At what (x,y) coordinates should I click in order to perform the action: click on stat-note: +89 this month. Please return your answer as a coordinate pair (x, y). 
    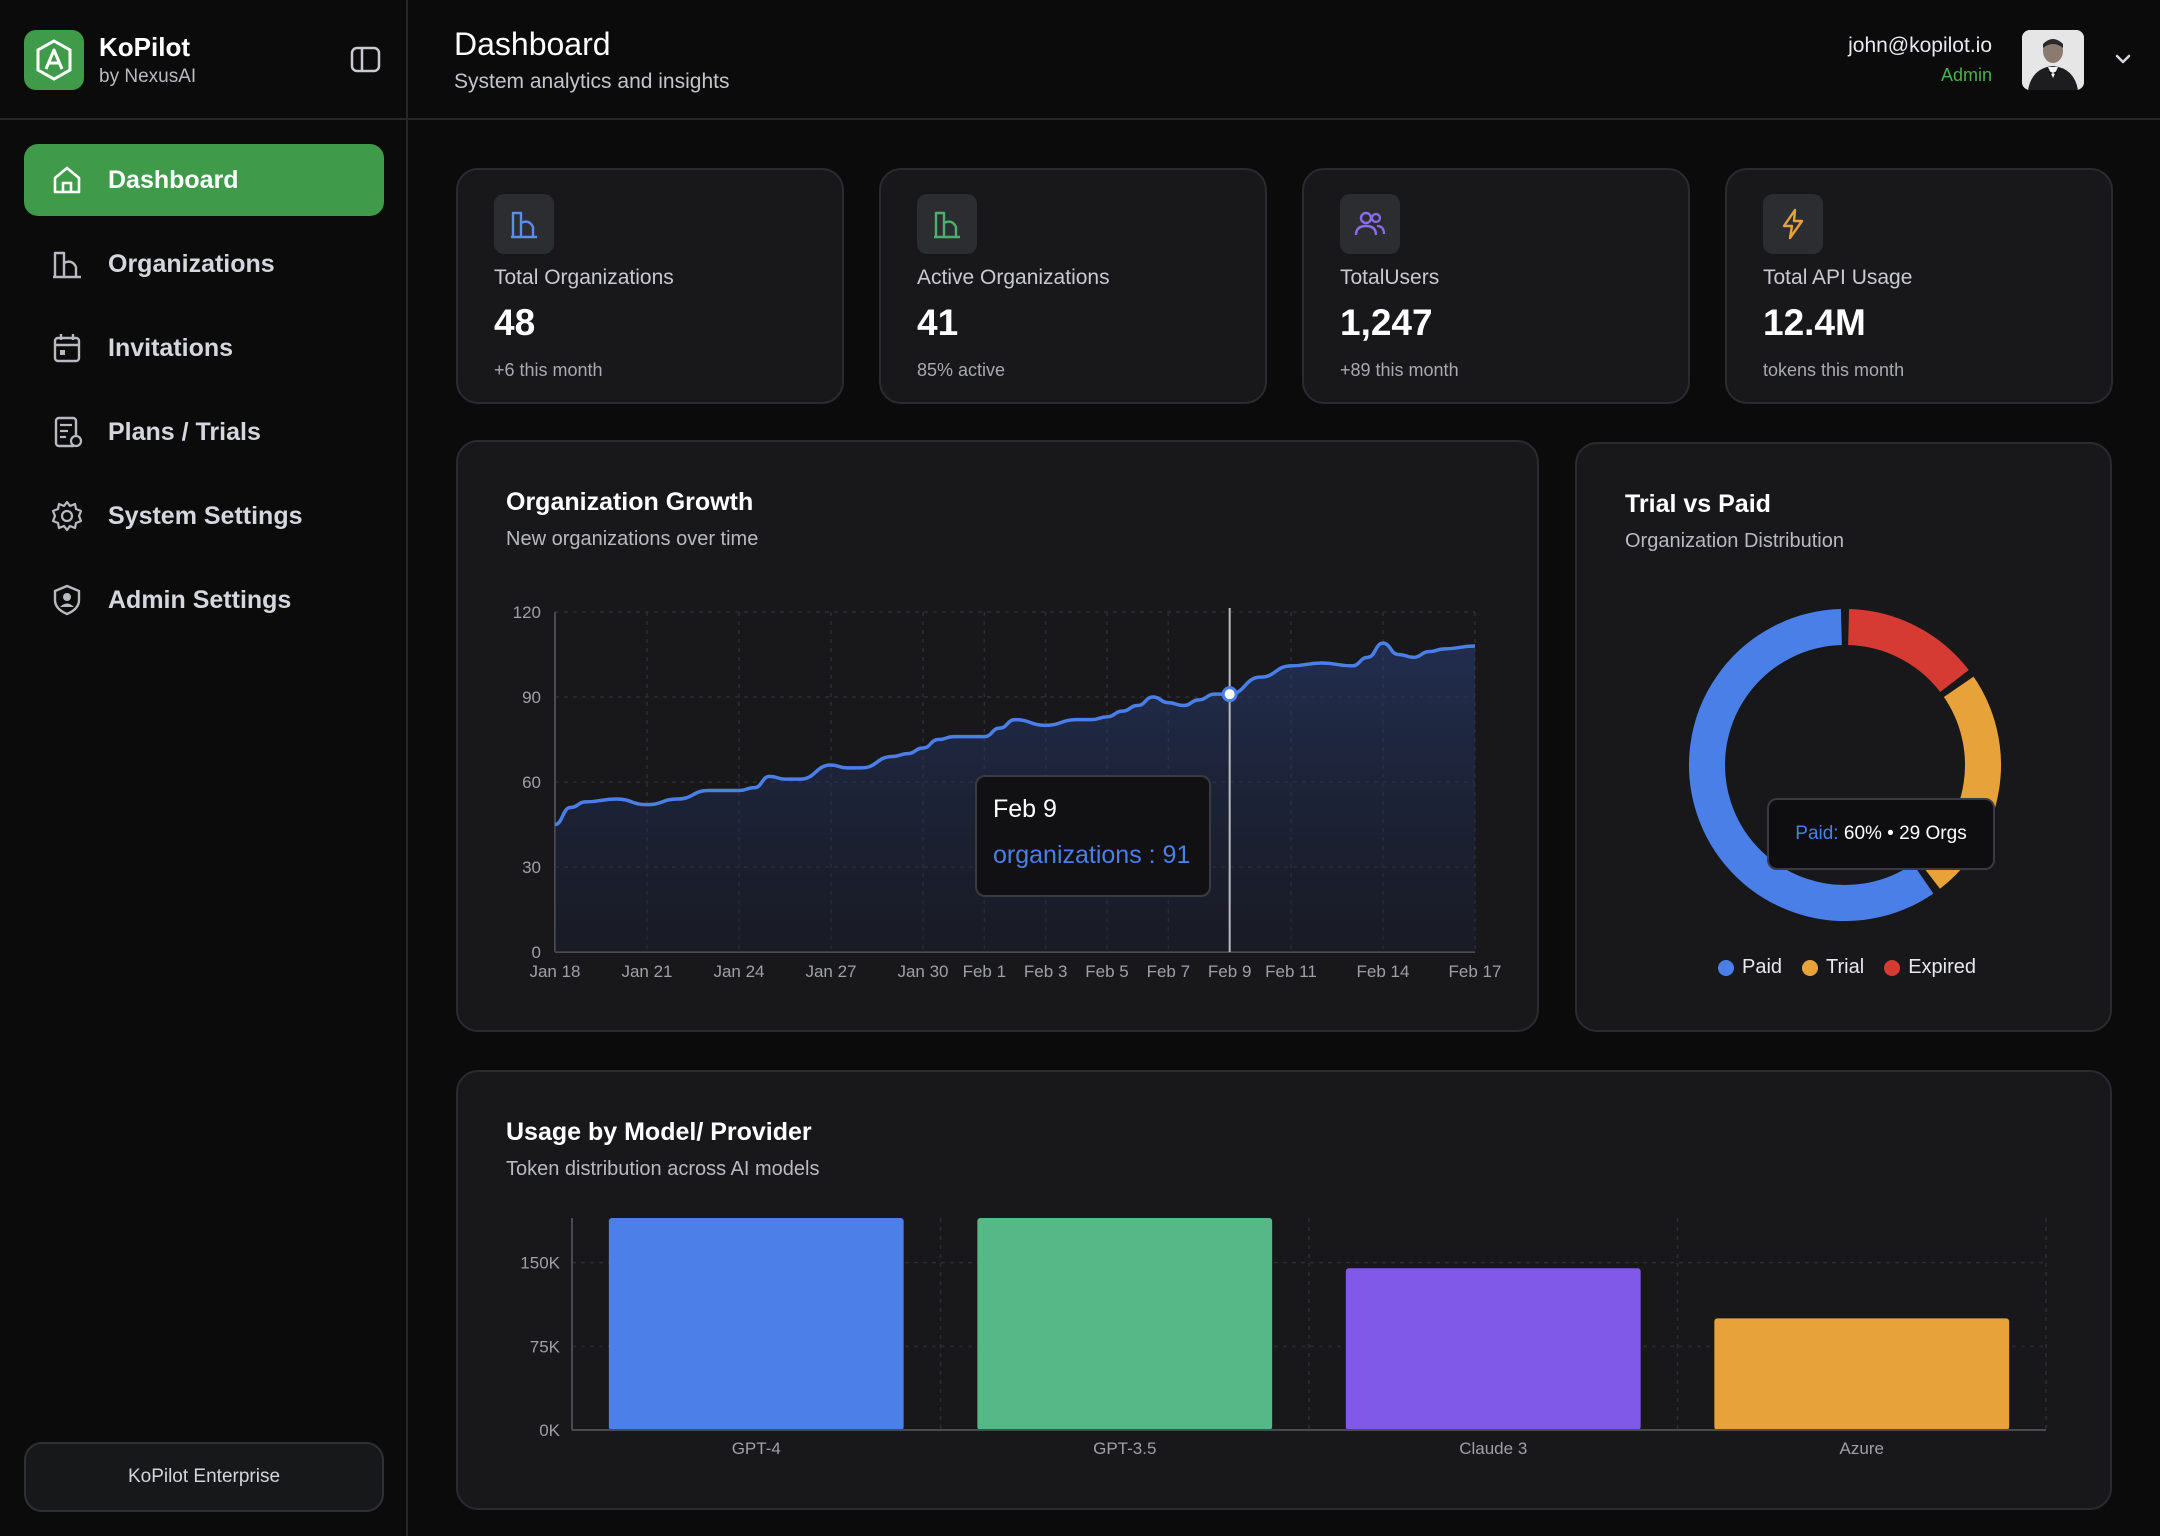
    Looking at the image, I should click on (1399, 370).